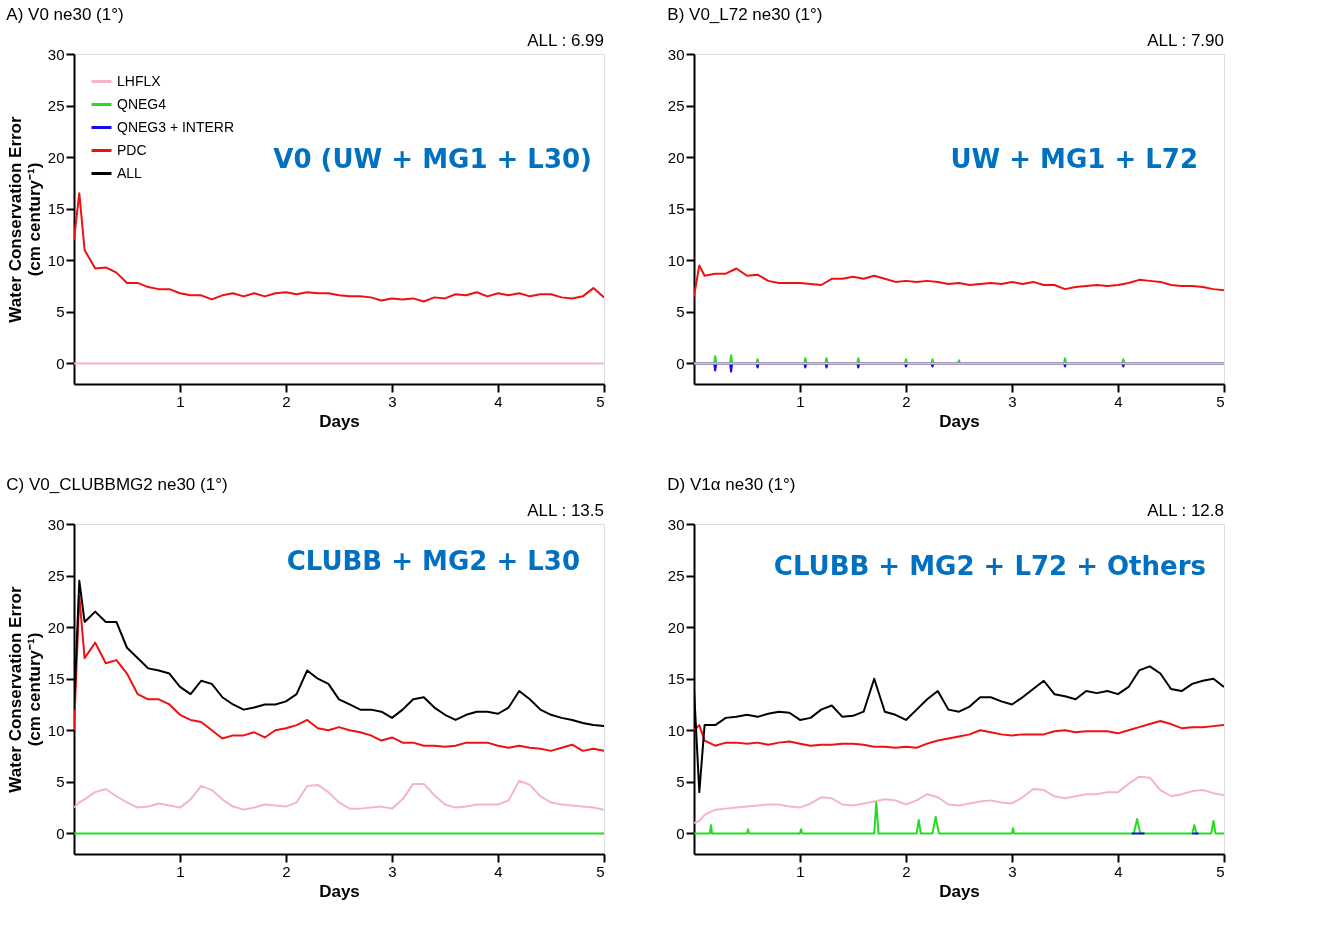 Image resolution: width=1334 pixels, height=937 pixels. I want to click on legend-label: ALL, so click(130, 172).